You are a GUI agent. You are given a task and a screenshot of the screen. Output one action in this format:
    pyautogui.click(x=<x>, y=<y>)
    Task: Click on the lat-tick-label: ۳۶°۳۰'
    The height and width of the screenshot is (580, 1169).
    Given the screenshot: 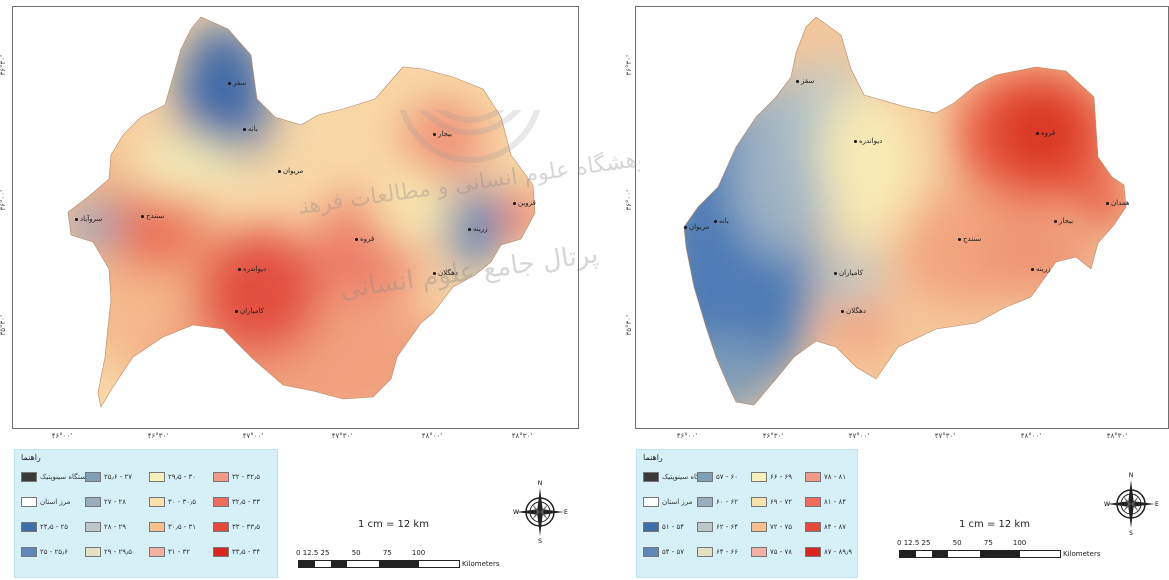 What is the action you would take?
    pyautogui.click(x=629, y=65)
    